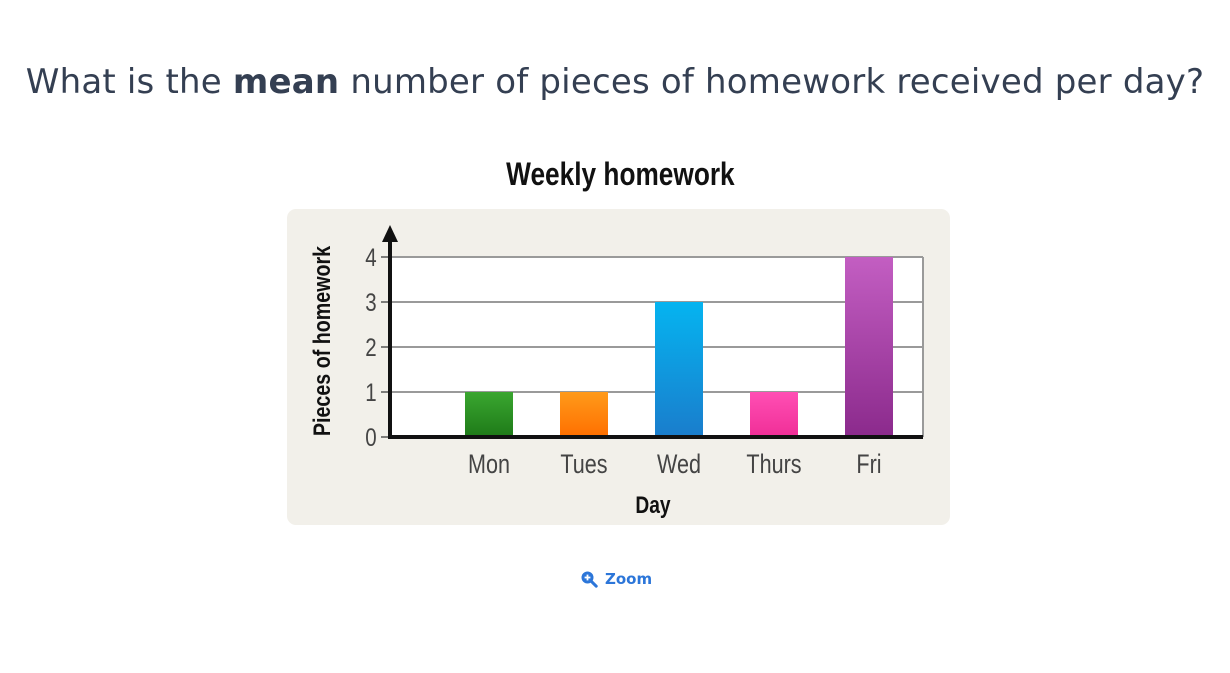 This screenshot has width=1230, height=673. Describe the element at coordinates (370, 437) in the screenshot. I see `y-tick-label: 0` at that location.